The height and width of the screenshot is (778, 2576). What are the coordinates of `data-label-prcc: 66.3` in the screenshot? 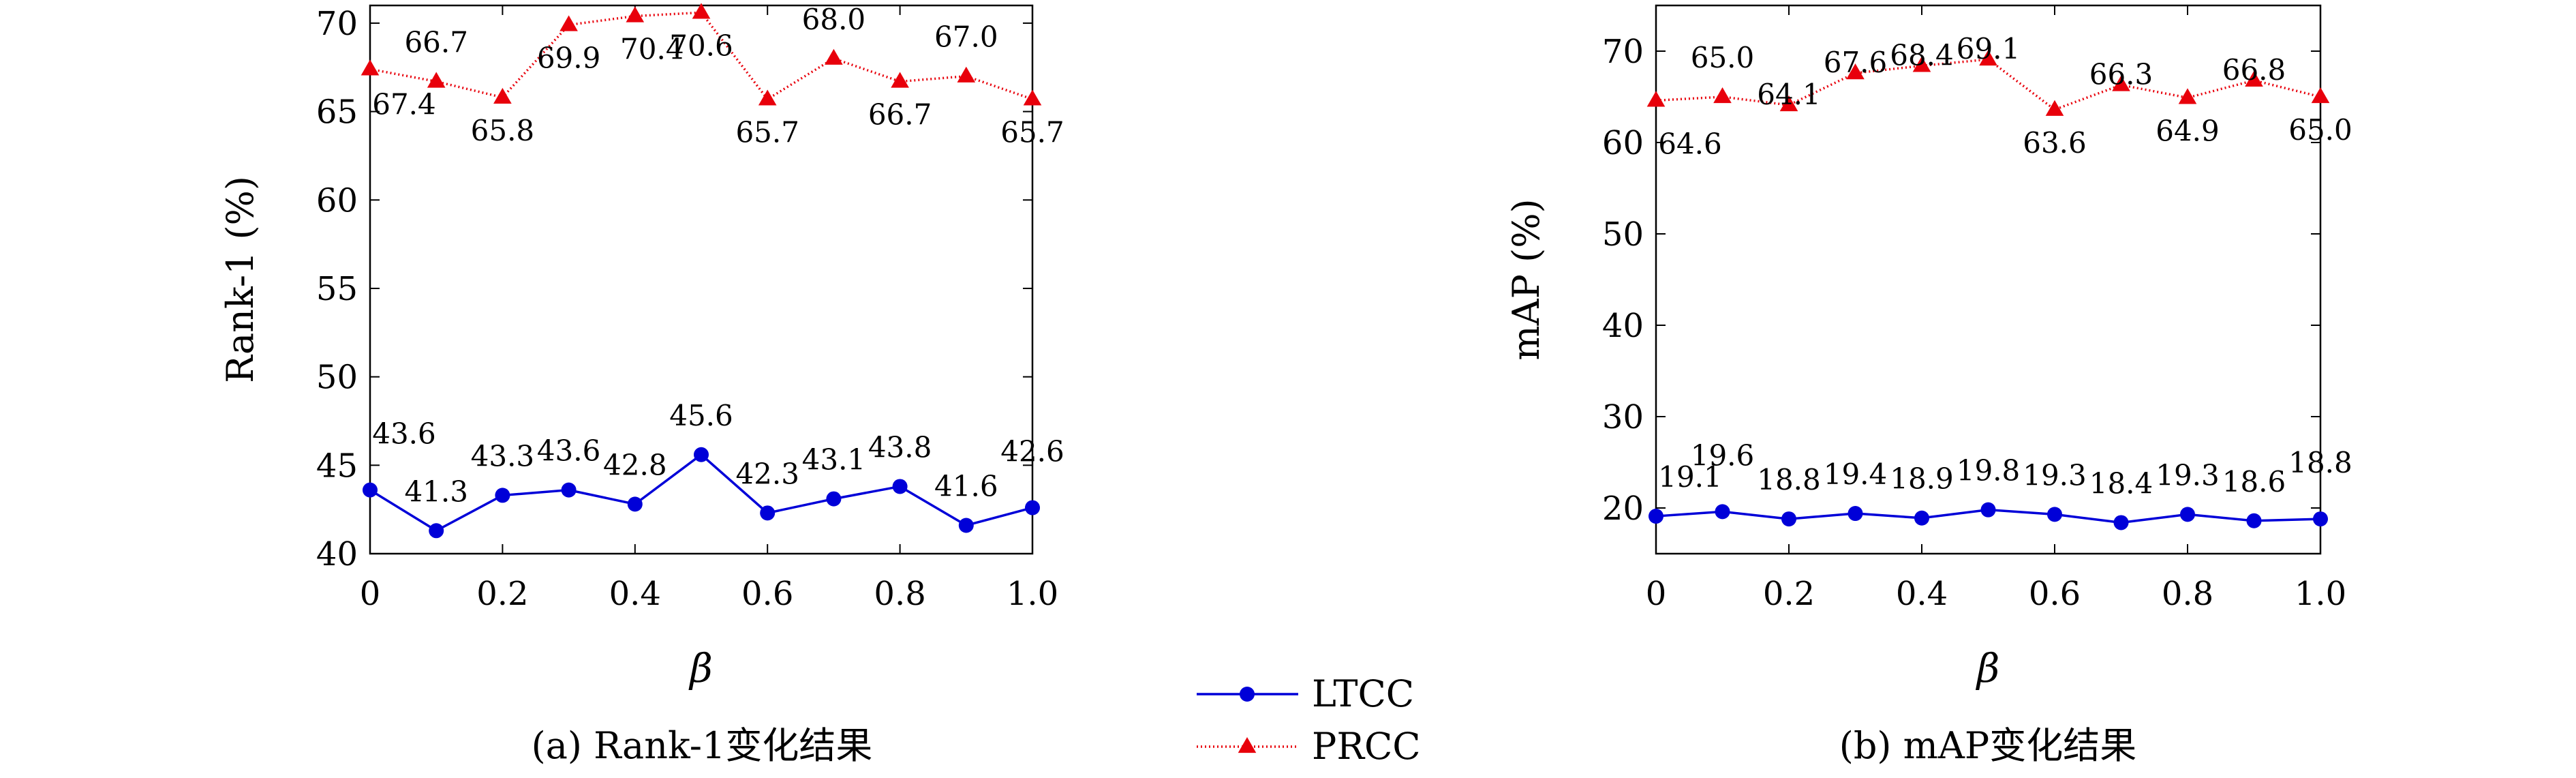 It's located at (2121, 74).